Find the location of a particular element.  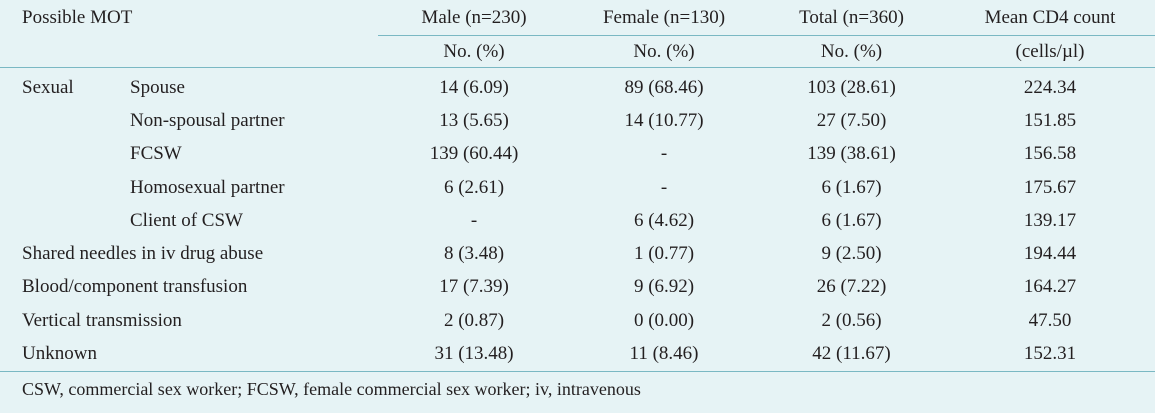

cell-cd4: 47.50 is located at coordinates (1050, 320).